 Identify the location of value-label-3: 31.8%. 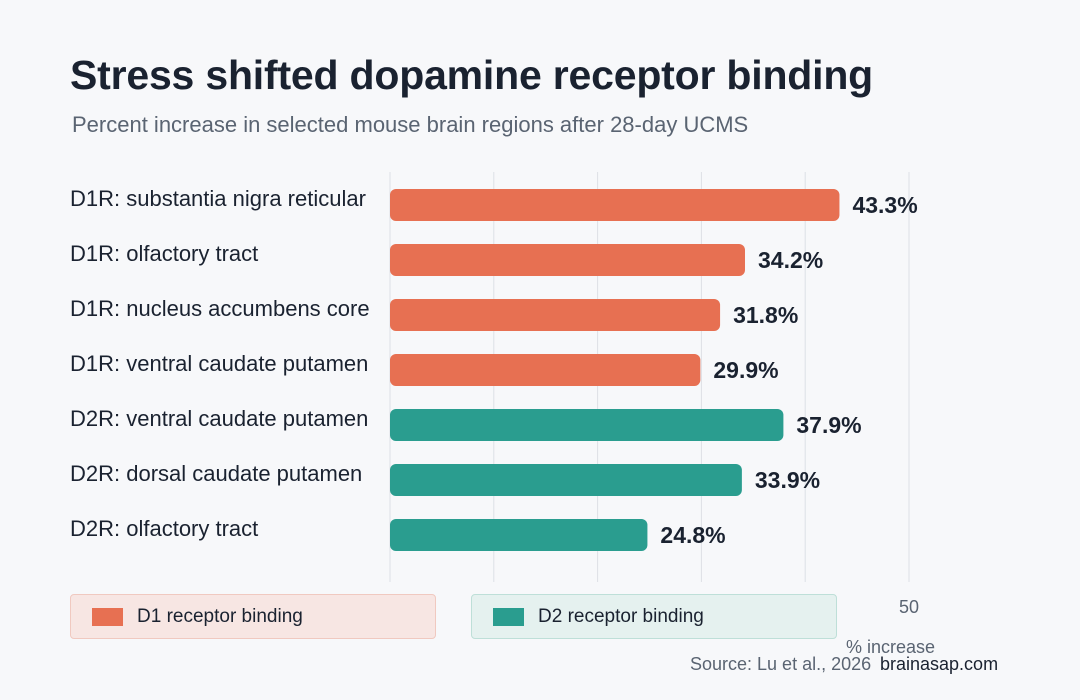
(765, 315).